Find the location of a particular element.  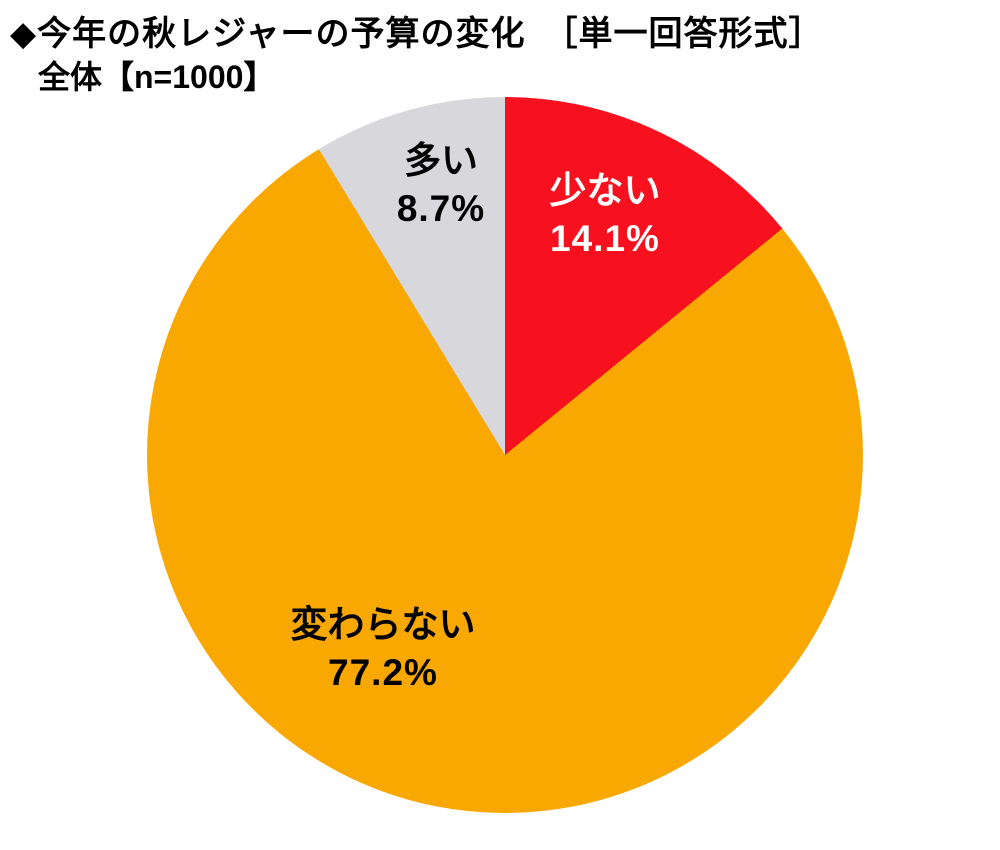

chart-title: ◆今年の秋レジャーの予算の変化 ［単一回答形式］ is located at coordinates (417, 34).